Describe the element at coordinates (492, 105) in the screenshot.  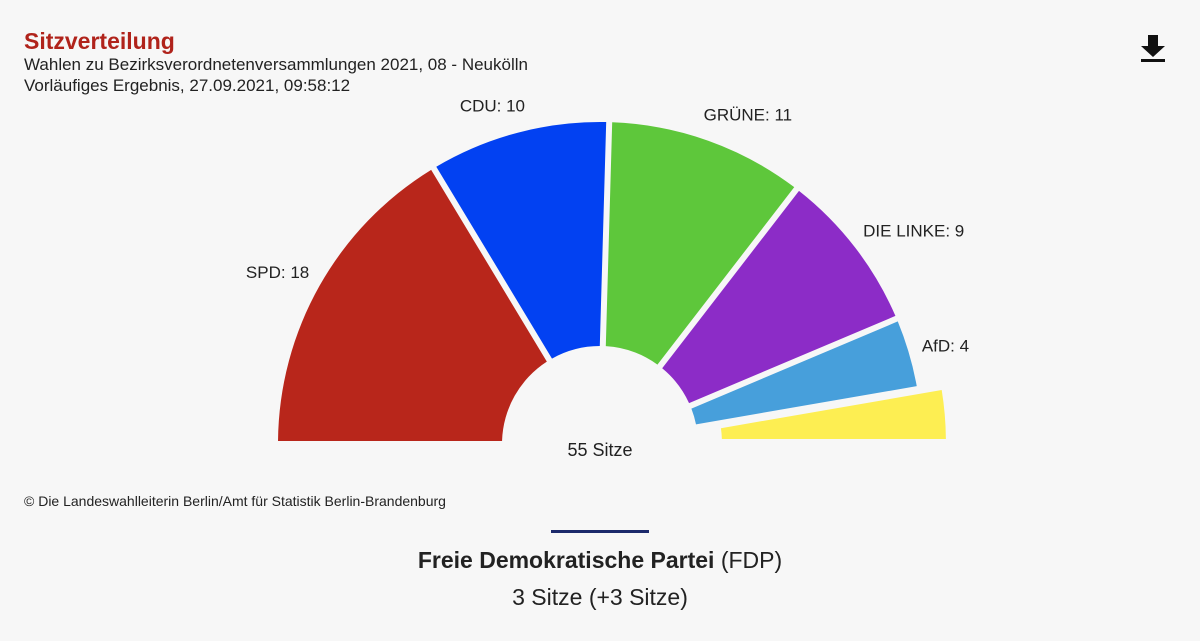
I see `label-cdu: CDU: 10` at that location.